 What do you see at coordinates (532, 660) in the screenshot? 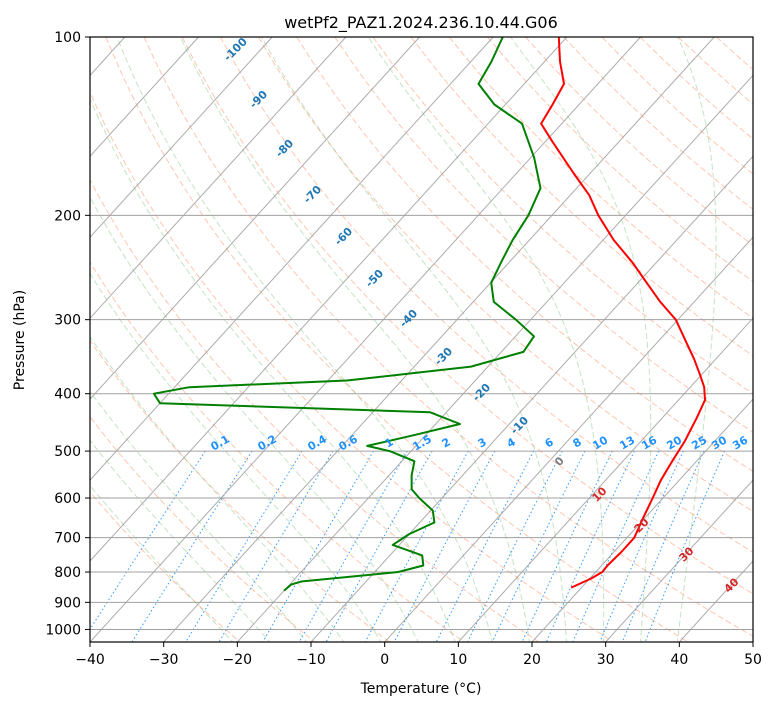
I see `x-tick-label: 20` at bounding box center [532, 660].